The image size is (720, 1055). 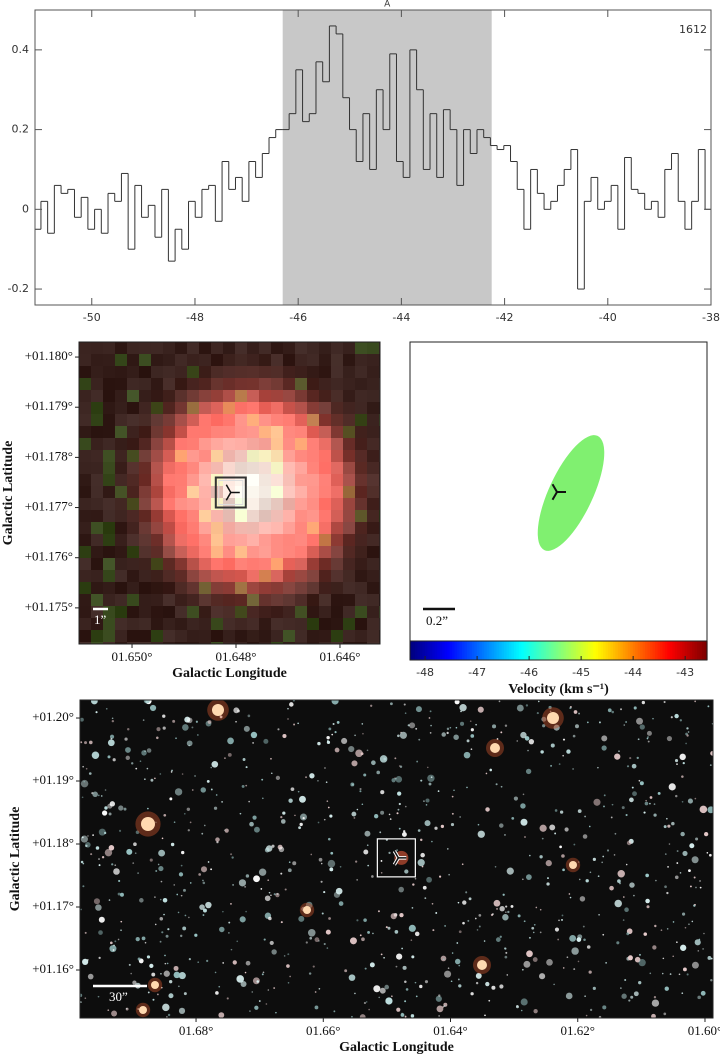 What do you see at coordinates (15, 859) in the screenshot?
I see `y-axis-label: Galactic Latitude` at bounding box center [15, 859].